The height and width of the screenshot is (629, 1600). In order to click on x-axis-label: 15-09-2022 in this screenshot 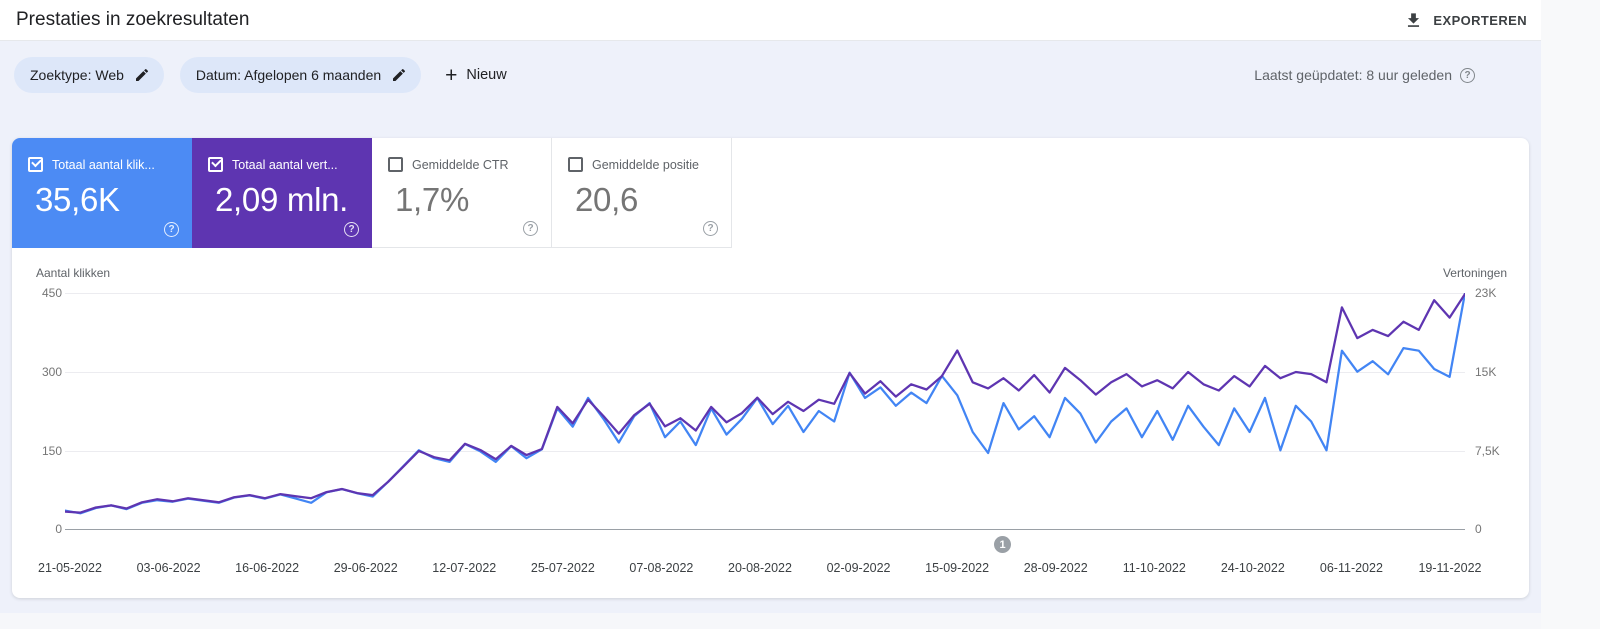, I will do `click(957, 568)`.